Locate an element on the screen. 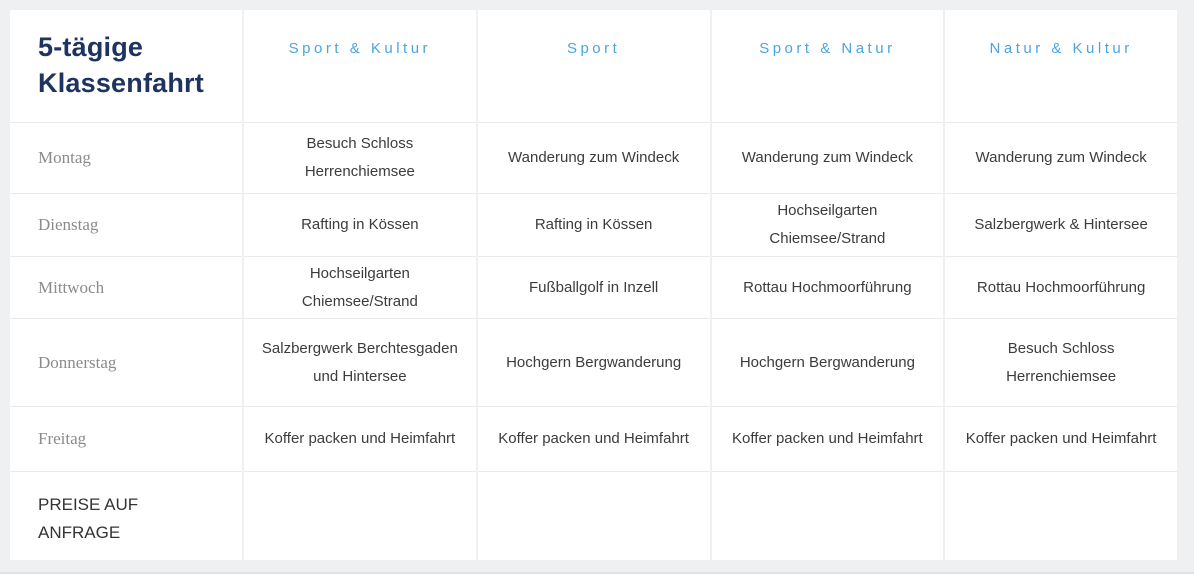 The height and width of the screenshot is (574, 1194). table-cell: Fußballgolf in Inzell is located at coordinates (593, 287).